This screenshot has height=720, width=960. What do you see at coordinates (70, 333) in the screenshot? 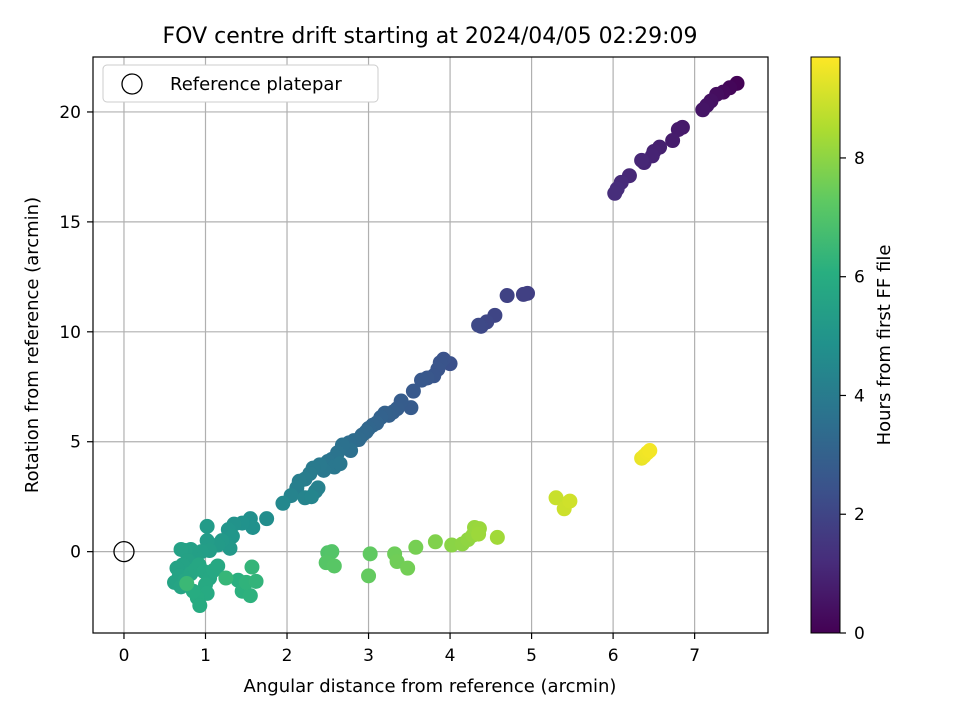
I see `y-tick-label: 10` at bounding box center [70, 333].